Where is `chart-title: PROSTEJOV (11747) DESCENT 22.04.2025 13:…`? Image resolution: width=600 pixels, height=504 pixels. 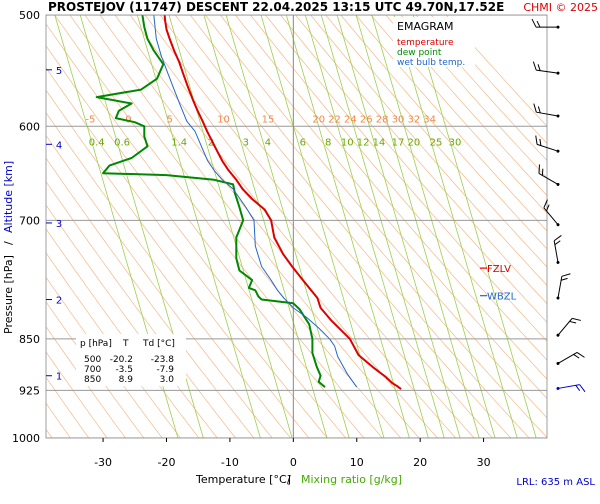 chart-title: PROSTEJOV (11747) DESCENT 22.04.2025 13:… is located at coordinates (276, 7).